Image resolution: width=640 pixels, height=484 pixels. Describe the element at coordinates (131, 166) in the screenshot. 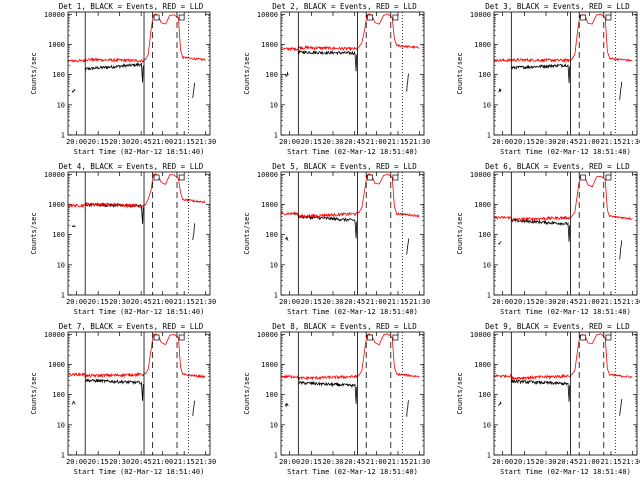

I see `panel-title: Det 4, BLACK = Events, RED = LLD` at that location.